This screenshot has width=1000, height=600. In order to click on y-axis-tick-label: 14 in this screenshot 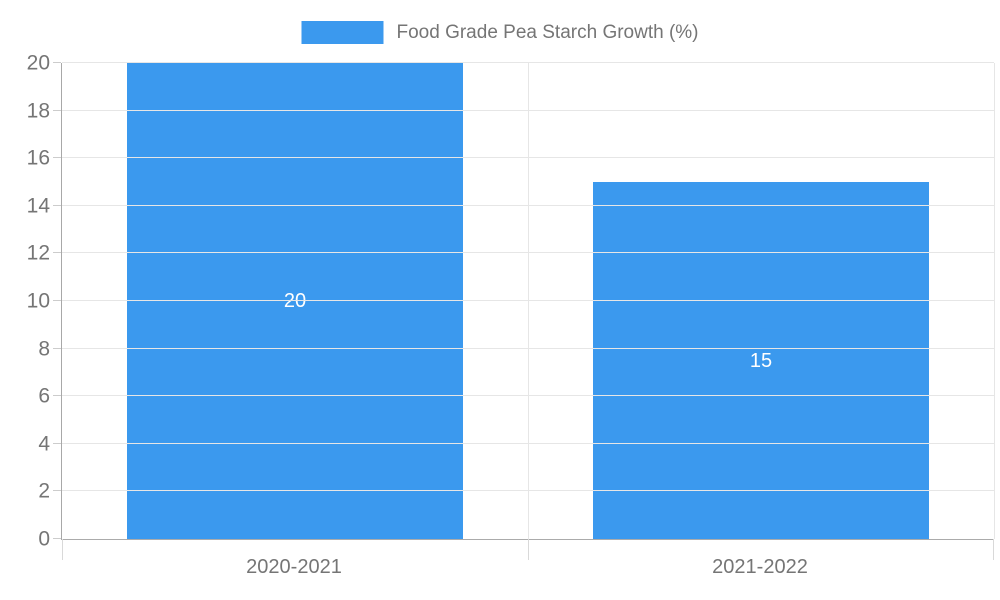, I will do `click(38, 206)`.